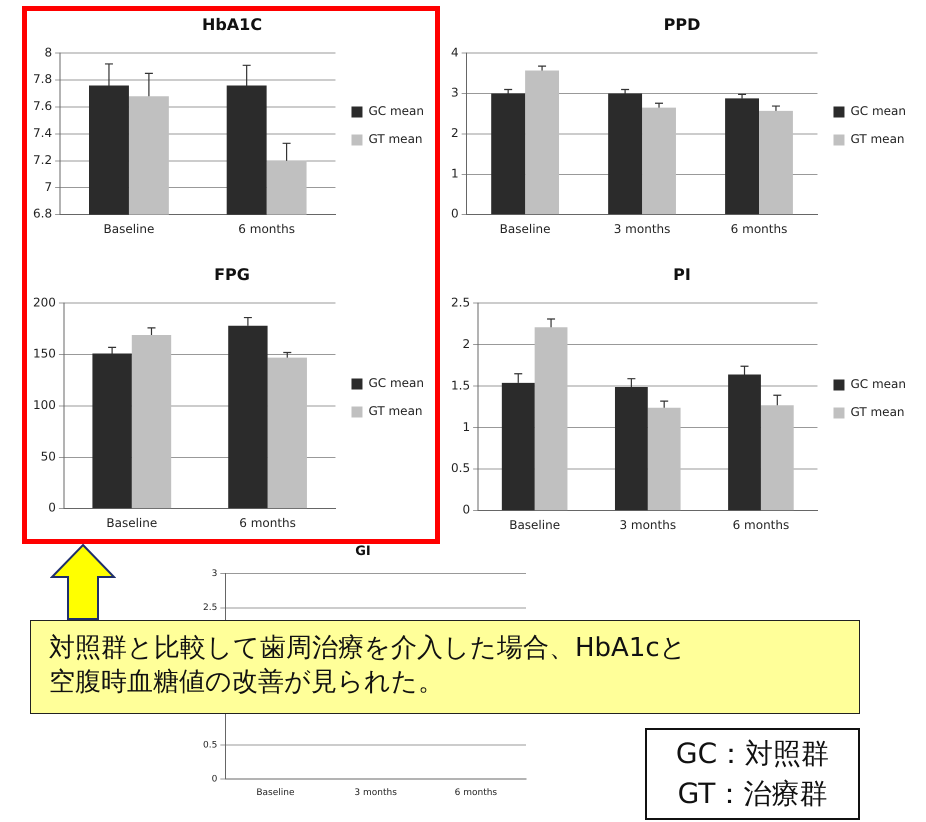 This screenshot has height=822, width=926. Describe the element at coordinates (247, 682) in the screenshot. I see `annotation: 空腹時血糖値の改善が見られた。` at that location.